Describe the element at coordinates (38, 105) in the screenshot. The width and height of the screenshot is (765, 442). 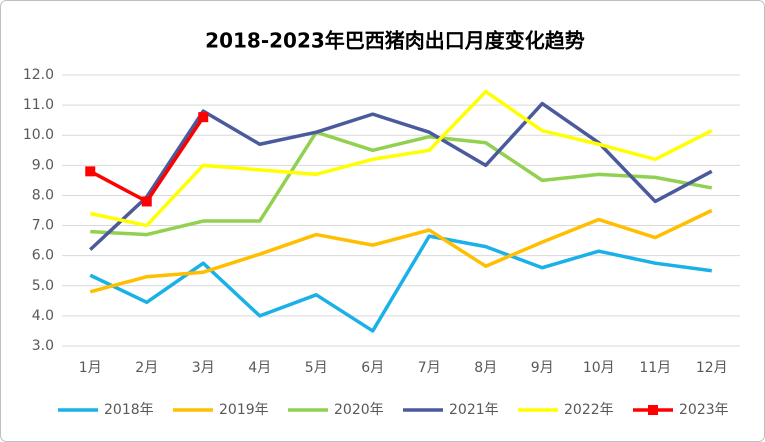
I see `y-tick-label: 11.0` at that location.